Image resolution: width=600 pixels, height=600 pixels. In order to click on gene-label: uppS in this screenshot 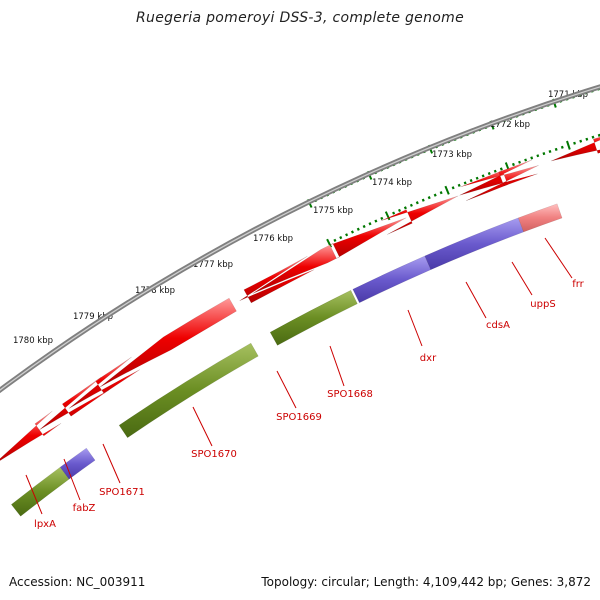, I will do `click(542, 304)`.